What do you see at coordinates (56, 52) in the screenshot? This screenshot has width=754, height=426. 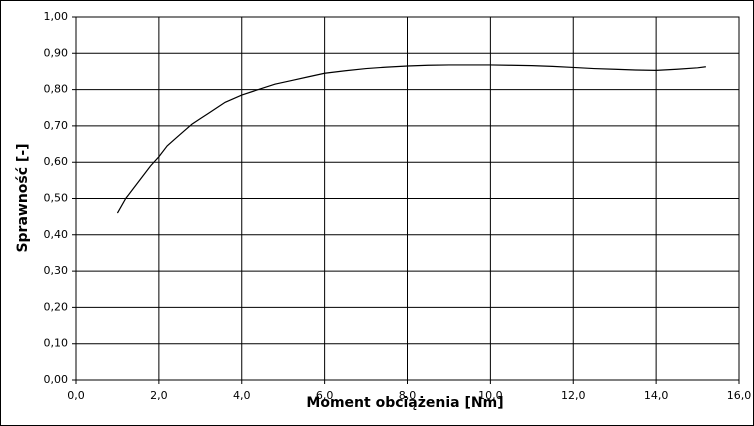 I see `y-tick-label: 0,90` at bounding box center [56, 52].